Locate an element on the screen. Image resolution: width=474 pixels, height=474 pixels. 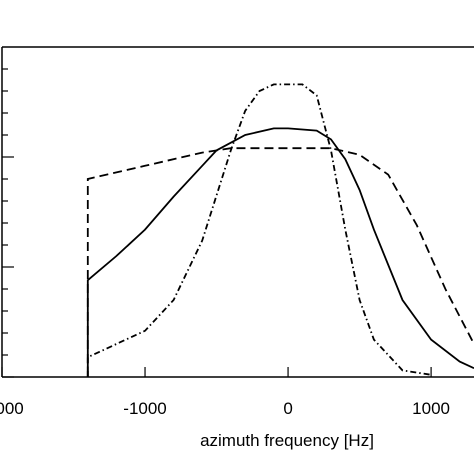
x-tick-label: 0 is located at coordinates (287, 408).